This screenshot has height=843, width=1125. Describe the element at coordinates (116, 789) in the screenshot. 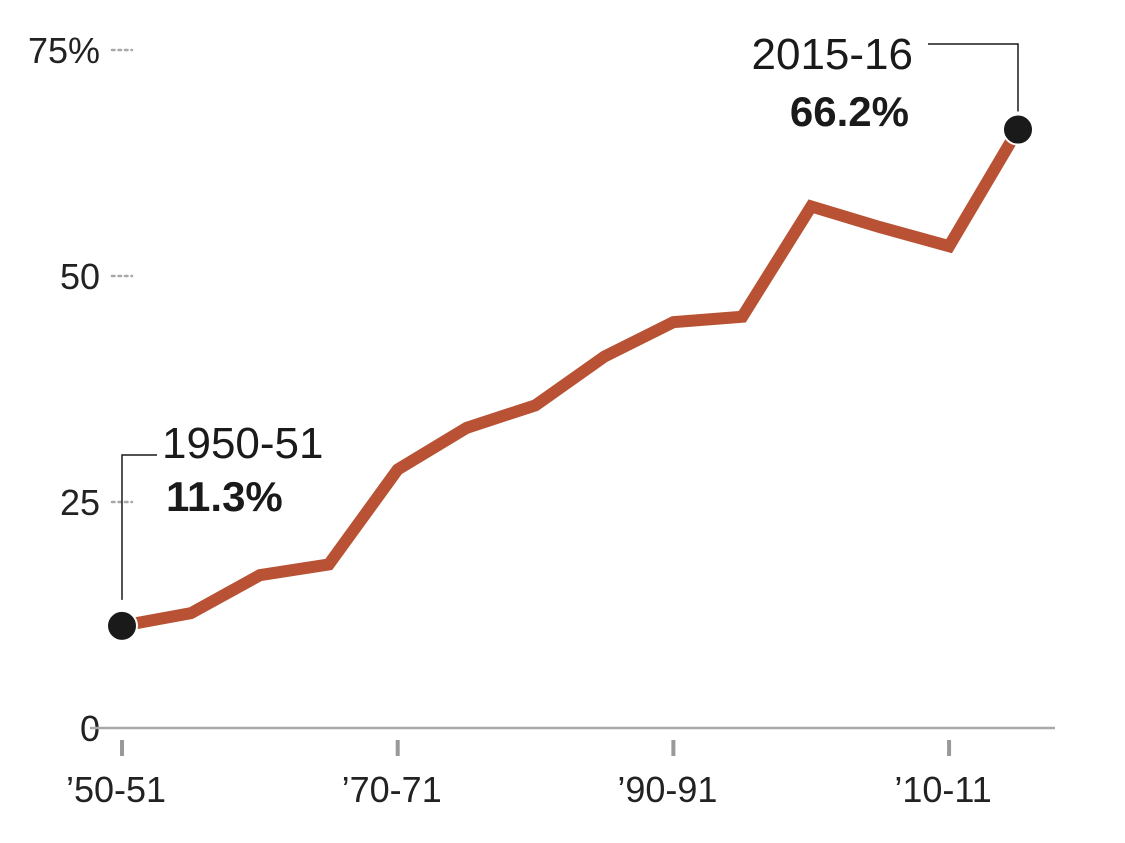

I see `x-tick-label: ’50-51` at that location.